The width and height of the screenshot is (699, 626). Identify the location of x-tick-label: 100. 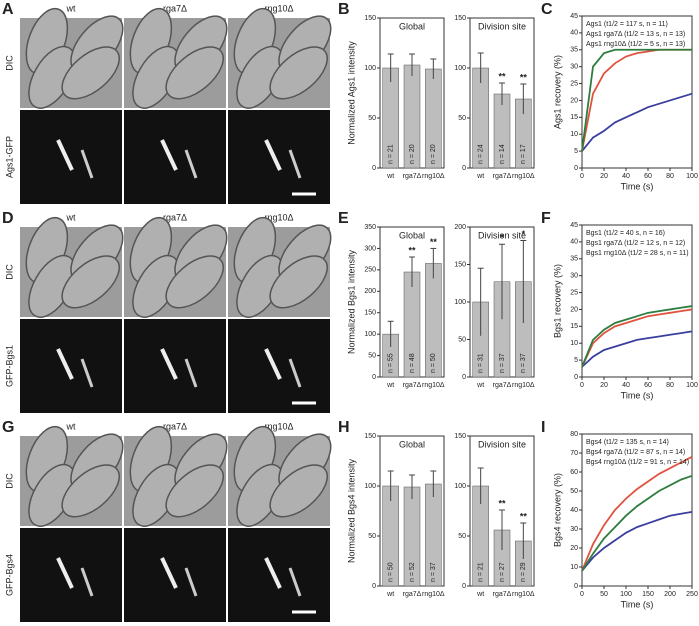
(692, 176).